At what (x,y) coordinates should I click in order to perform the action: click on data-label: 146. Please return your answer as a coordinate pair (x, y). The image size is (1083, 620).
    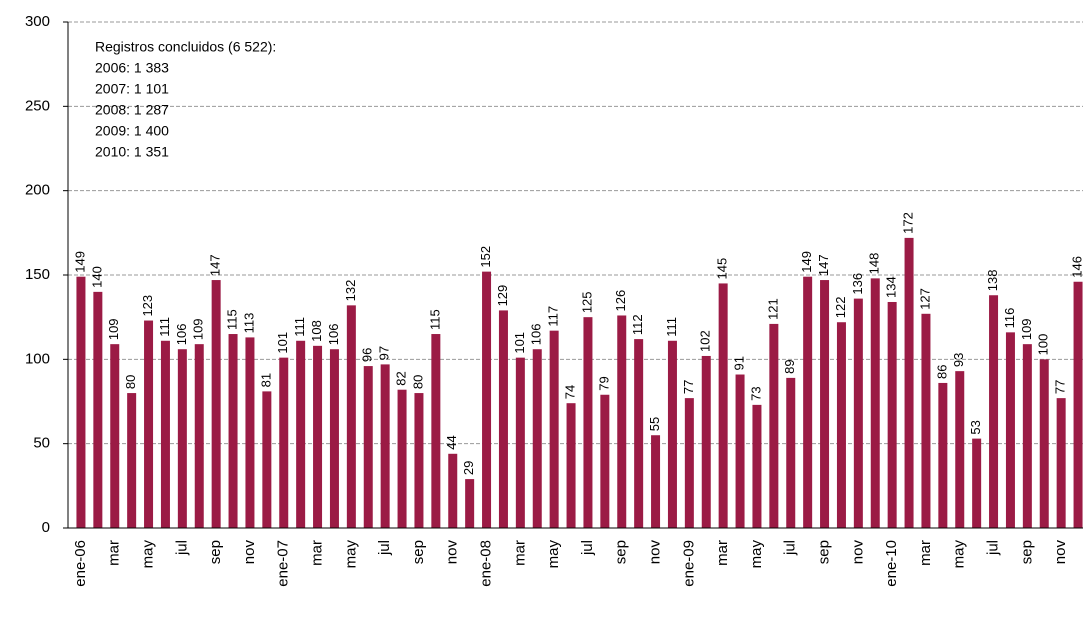
    Looking at the image, I should click on (1076, 267).